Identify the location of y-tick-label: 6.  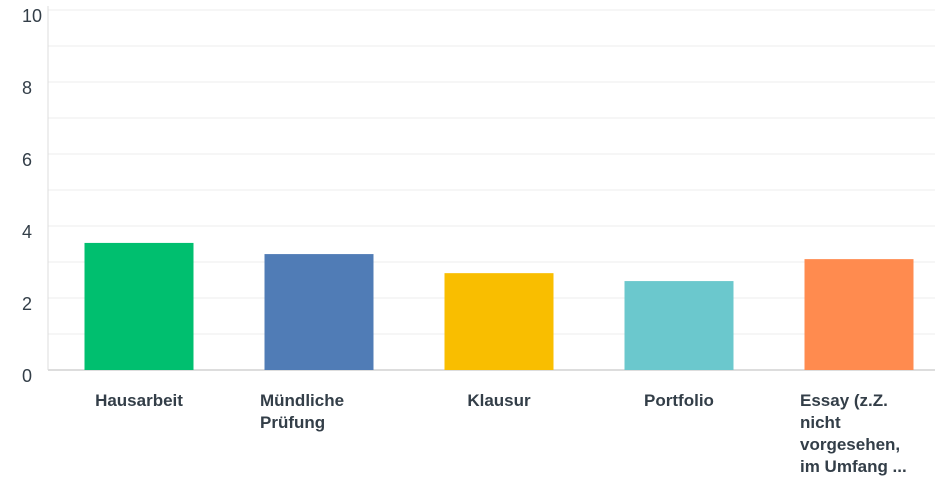
(27, 160).